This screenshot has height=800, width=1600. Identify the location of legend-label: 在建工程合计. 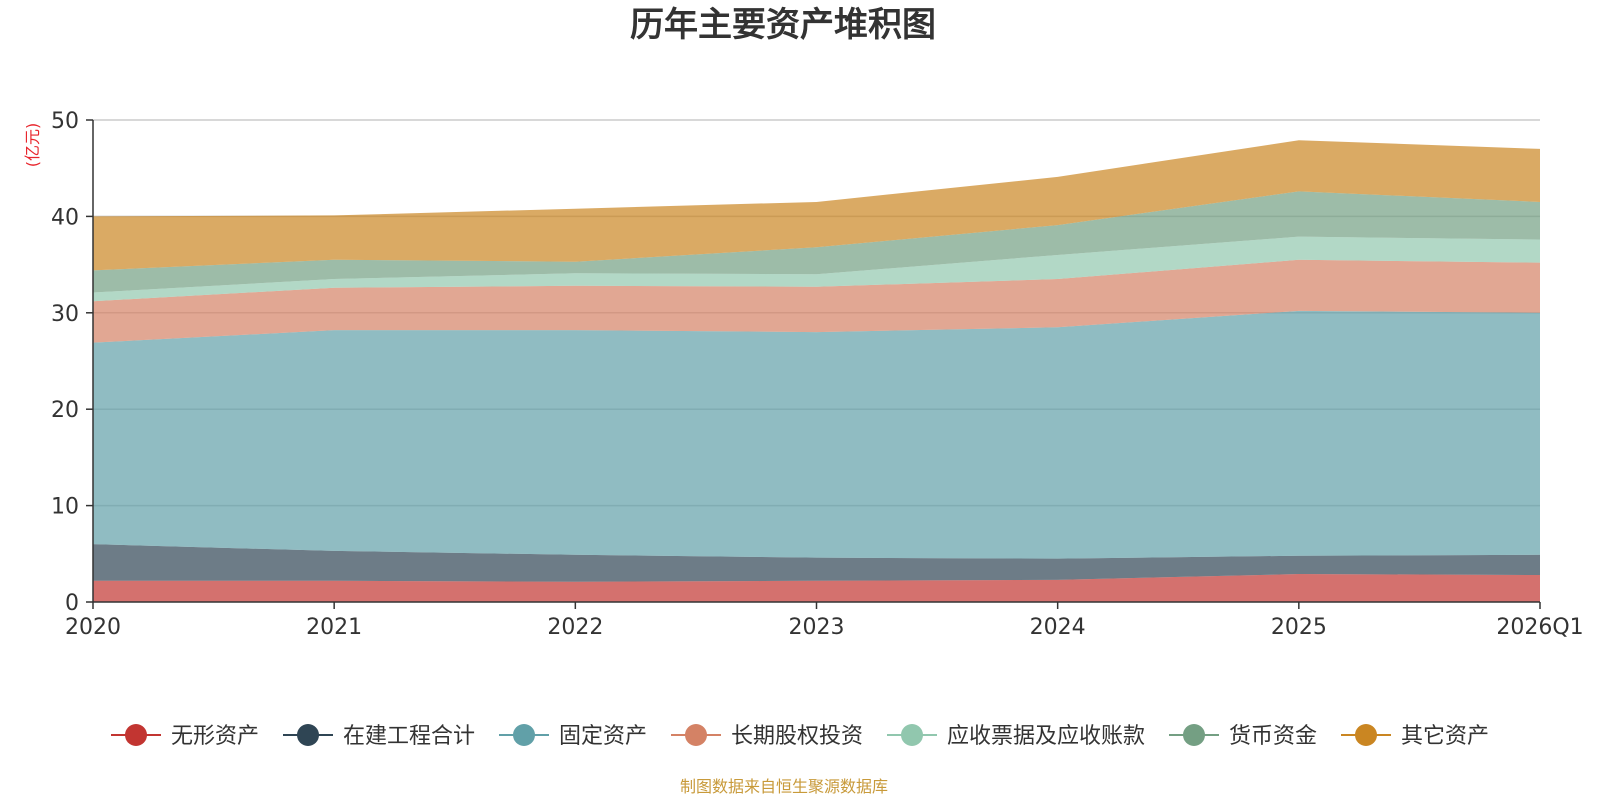
(409, 736).